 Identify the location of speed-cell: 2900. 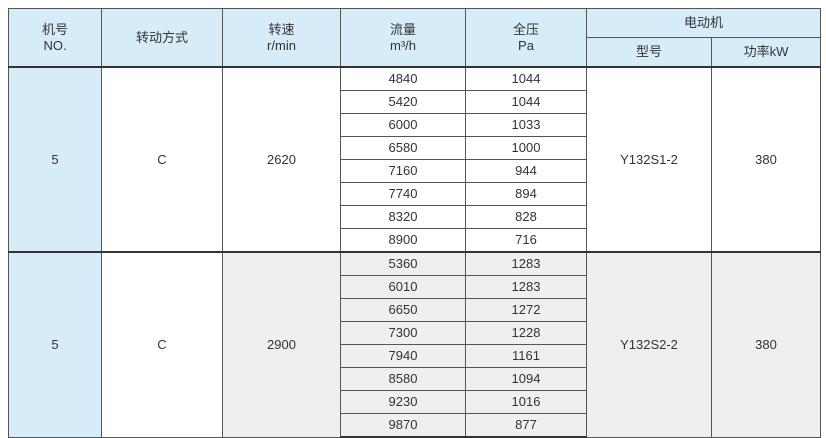
(281, 344).